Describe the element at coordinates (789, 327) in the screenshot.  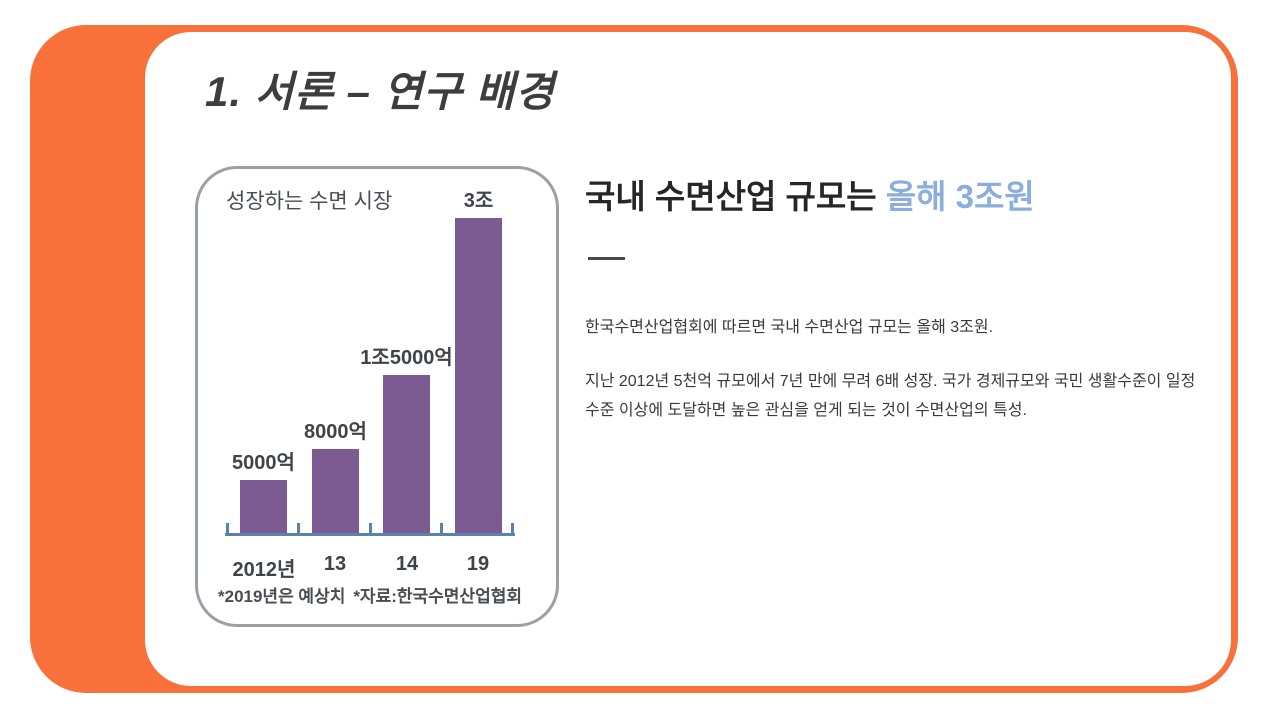
I see `body-paragraph-1: 한국수면산업협회에 따르면 국내 수면산업 규모는 올해 3조원.` at that location.